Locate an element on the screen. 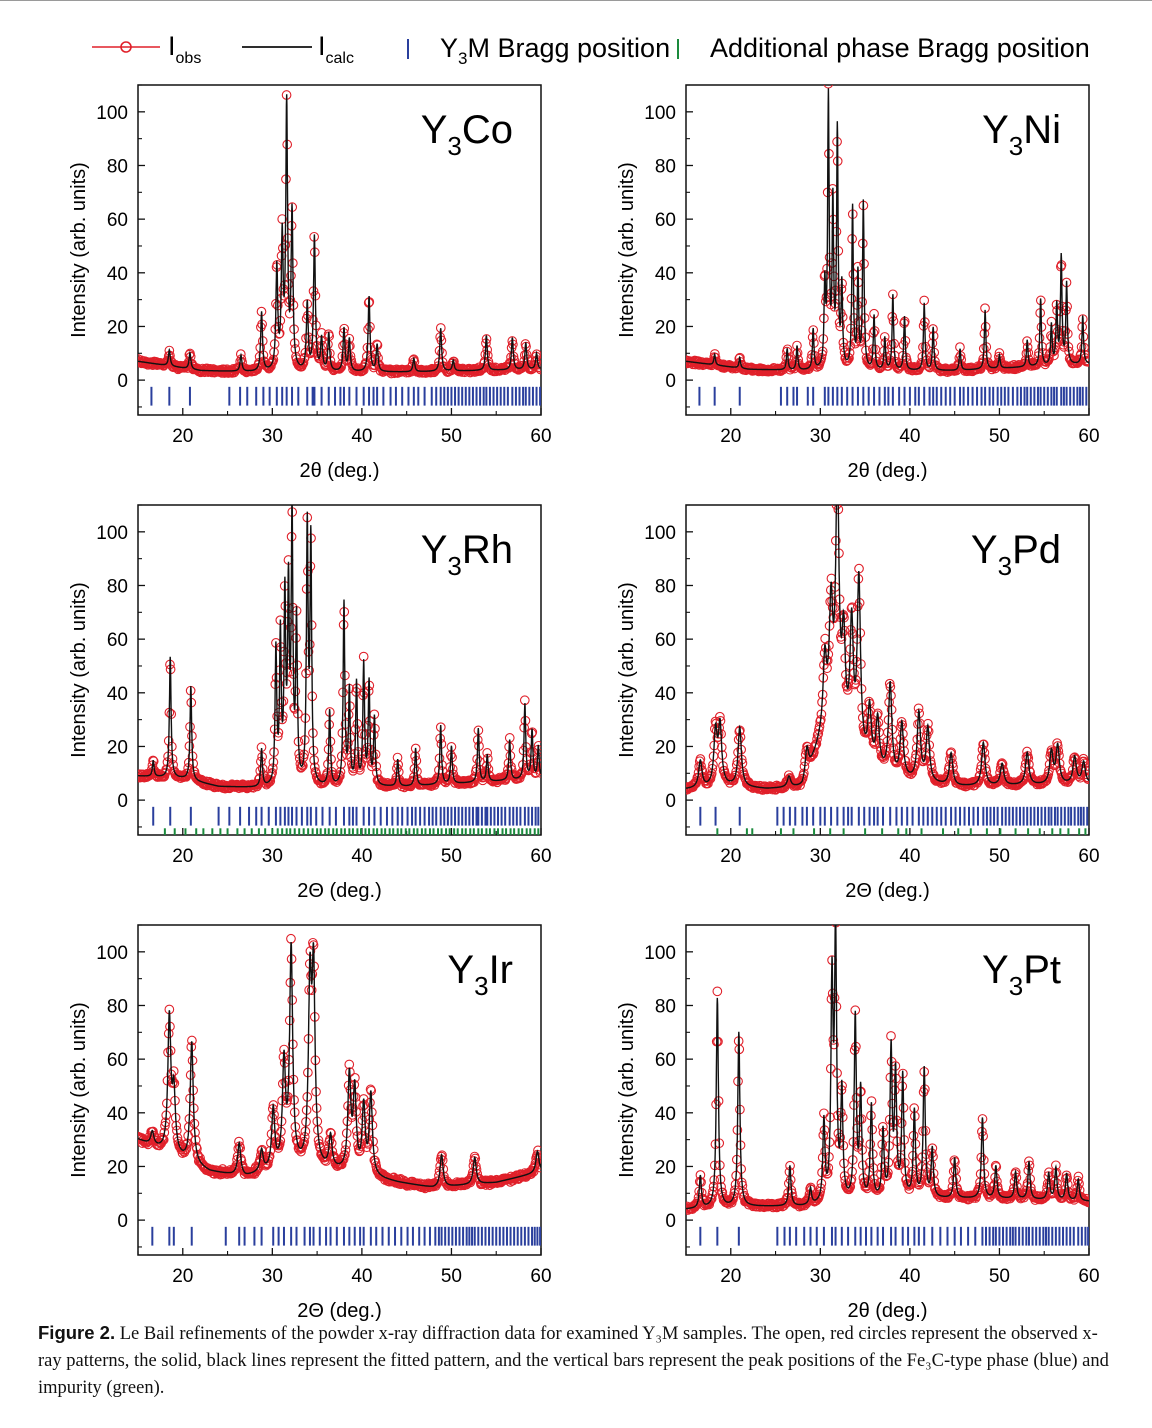 The image size is (1152, 1428). legend-calculated: Icalc is located at coordinates (298, 49).